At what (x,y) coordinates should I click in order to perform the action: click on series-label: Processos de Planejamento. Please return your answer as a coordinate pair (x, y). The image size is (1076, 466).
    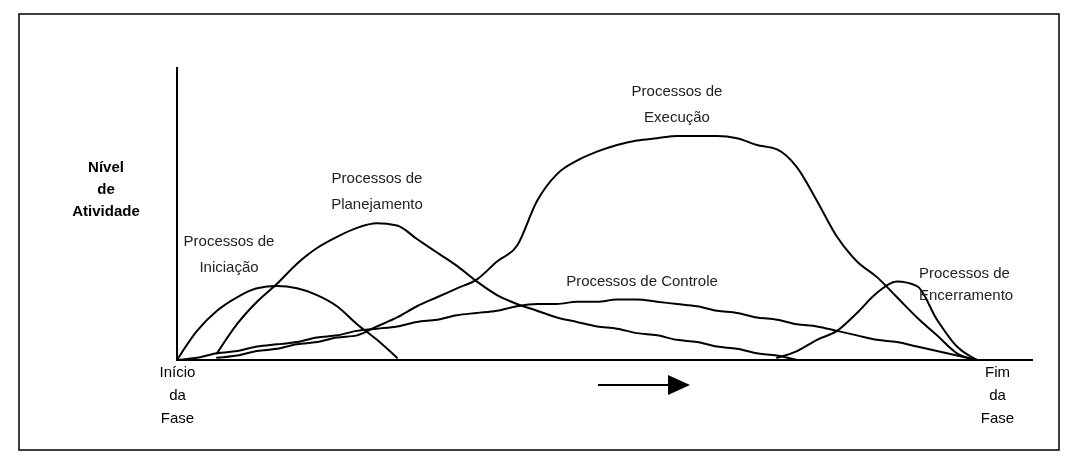
    Looking at the image, I should click on (377, 191).